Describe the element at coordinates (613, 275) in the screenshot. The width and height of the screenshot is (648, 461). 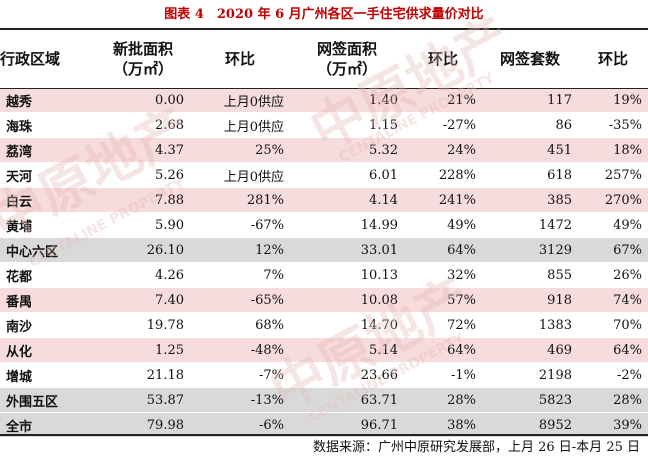
I see `cell-ratio3: 26%` at that location.